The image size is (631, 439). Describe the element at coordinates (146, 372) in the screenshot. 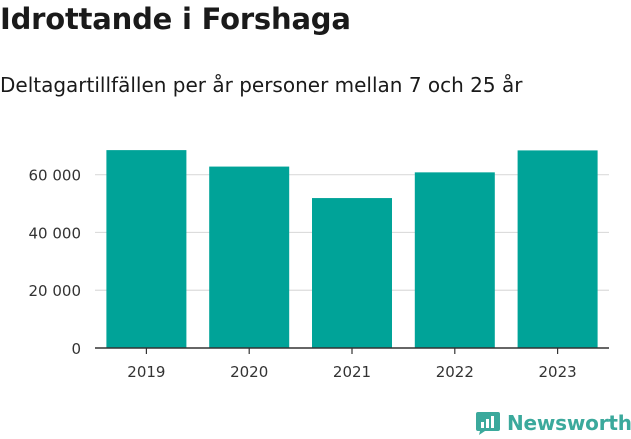

I see `x-tick-label: 2019` at that location.